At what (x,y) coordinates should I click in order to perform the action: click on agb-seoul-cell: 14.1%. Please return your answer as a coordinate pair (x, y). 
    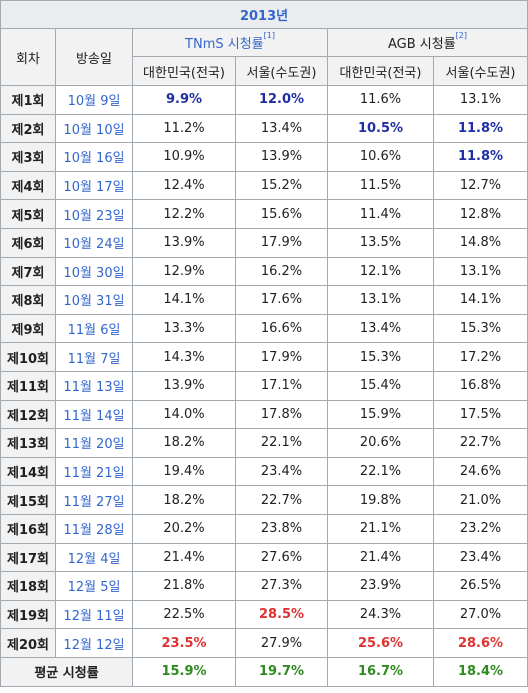
    Looking at the image, I should click on (480, 300).